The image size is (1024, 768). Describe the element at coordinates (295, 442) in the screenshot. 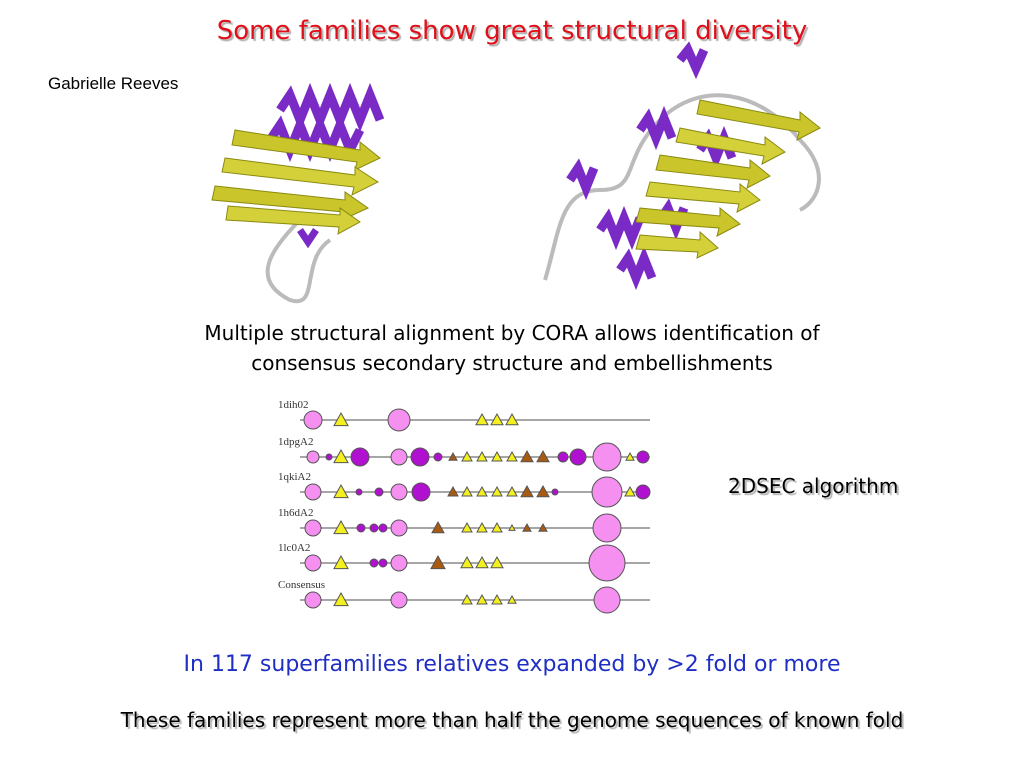

I see `row-label: 1dpgA2` at that location.